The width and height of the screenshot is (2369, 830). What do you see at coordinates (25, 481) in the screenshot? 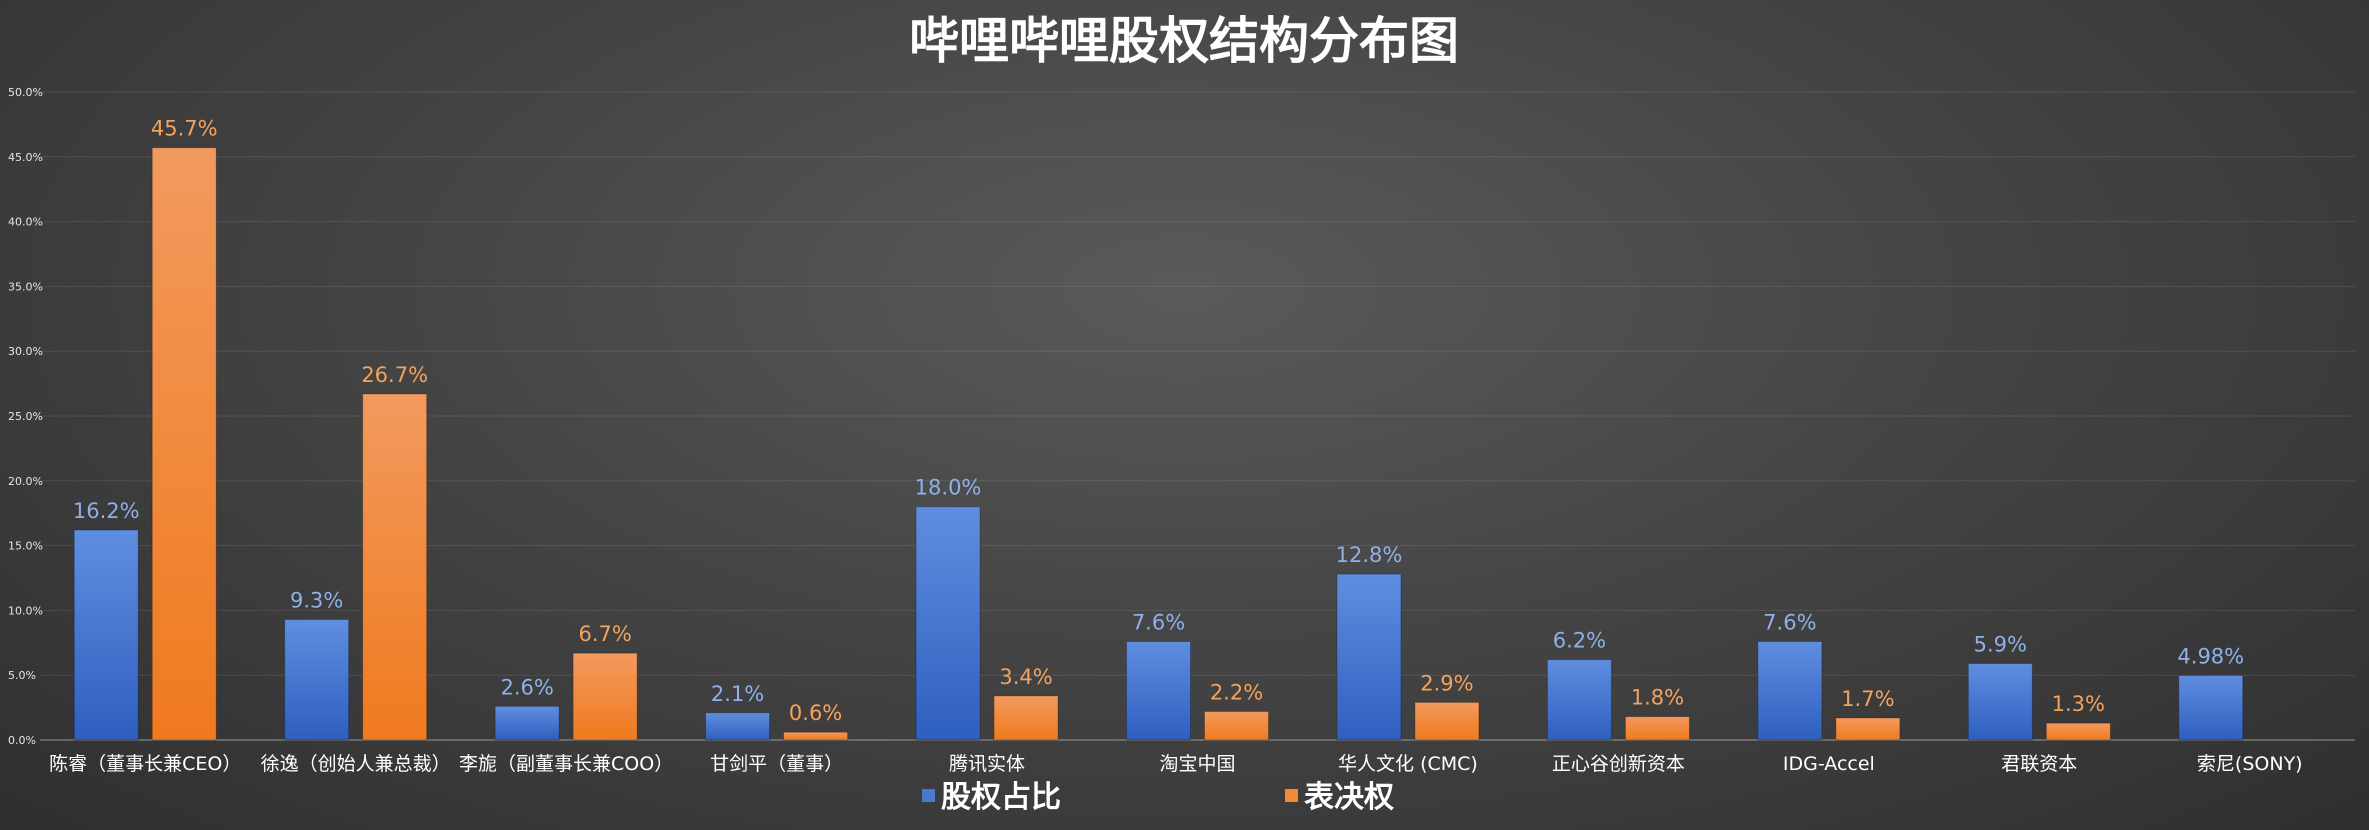
I see `y-tick-label: 20.0%` at bounding box center [25, 481].